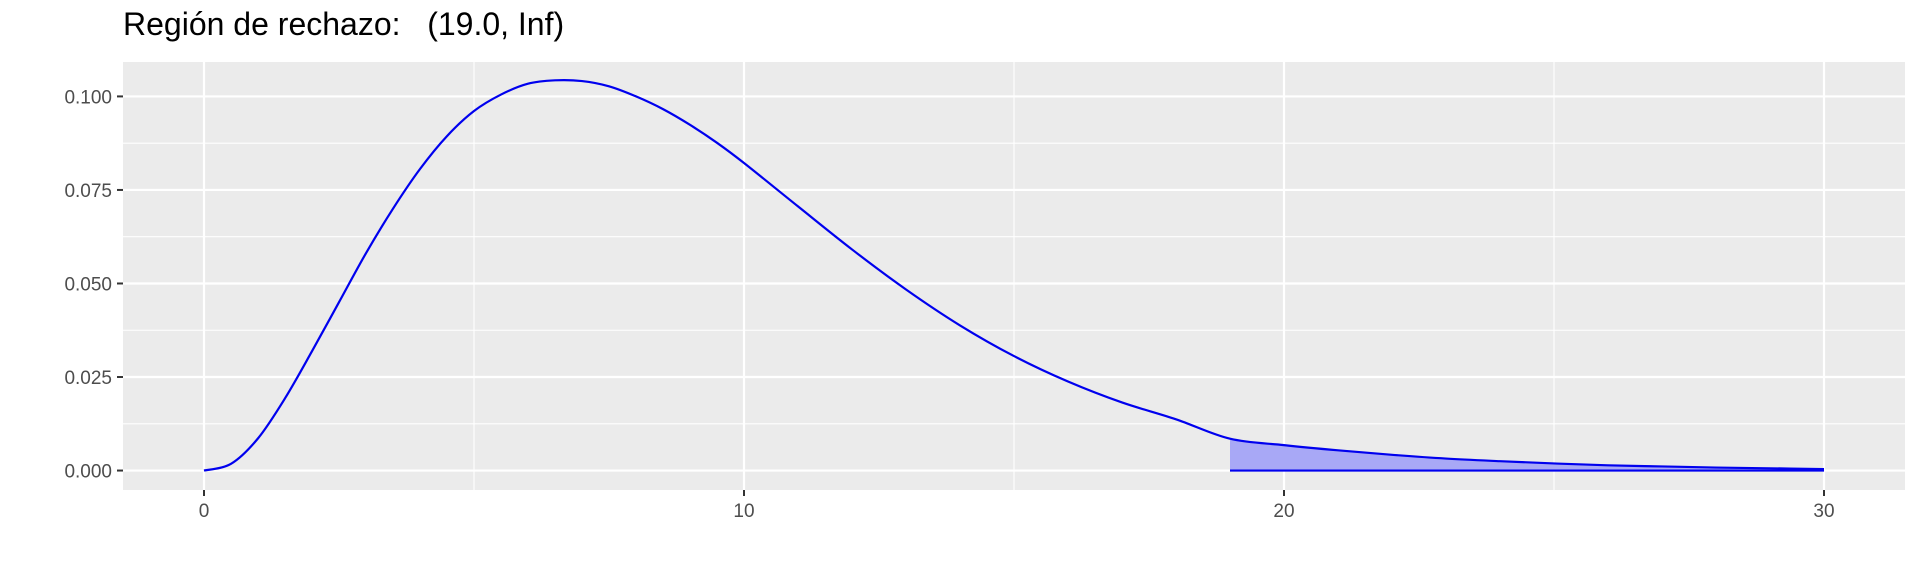  Describe the element at coordinates (88, 378) in the screenshot. I see `y-tick-label: 0.025` at that location.